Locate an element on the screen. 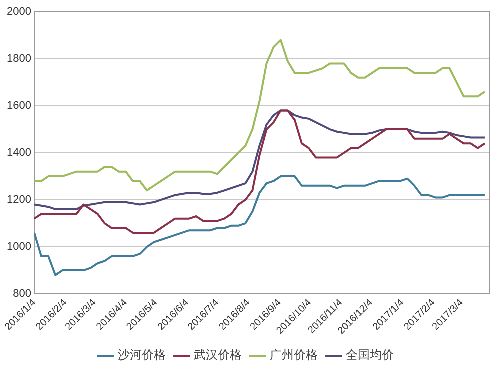 Image resolution: width=500 pixels, height=372 pixels. y-tick-label: 1800 is located at coordinates (19, 59).